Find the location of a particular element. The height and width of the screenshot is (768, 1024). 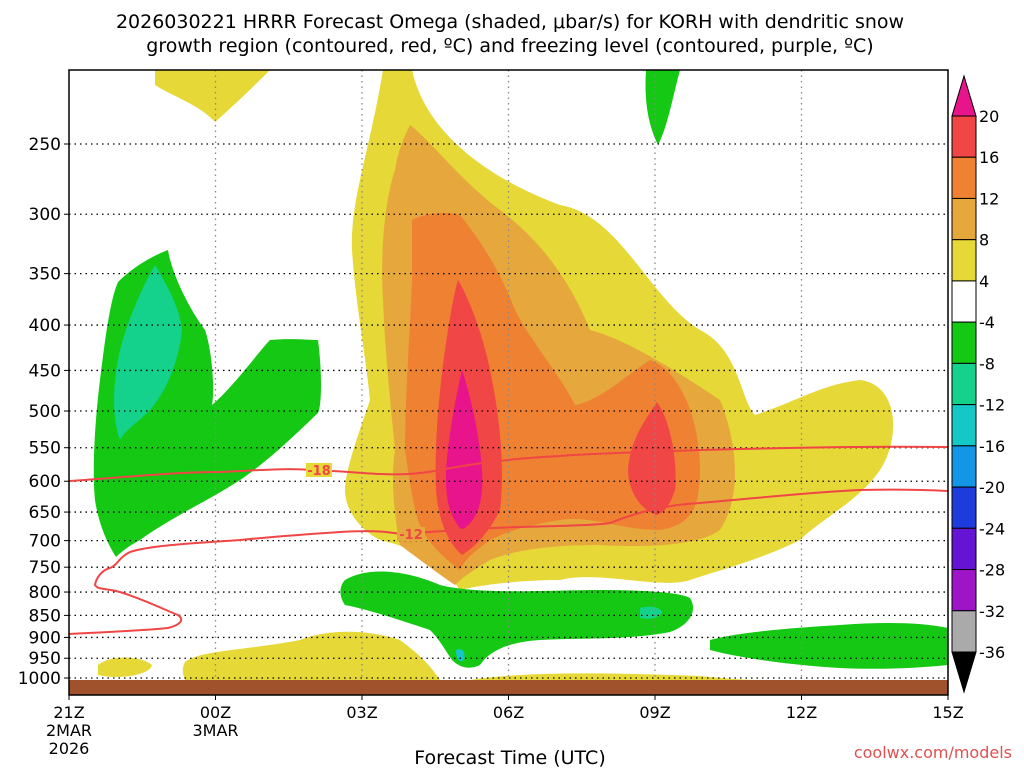

pressure-tick-label: 750 is located at coordinates (45, 568).